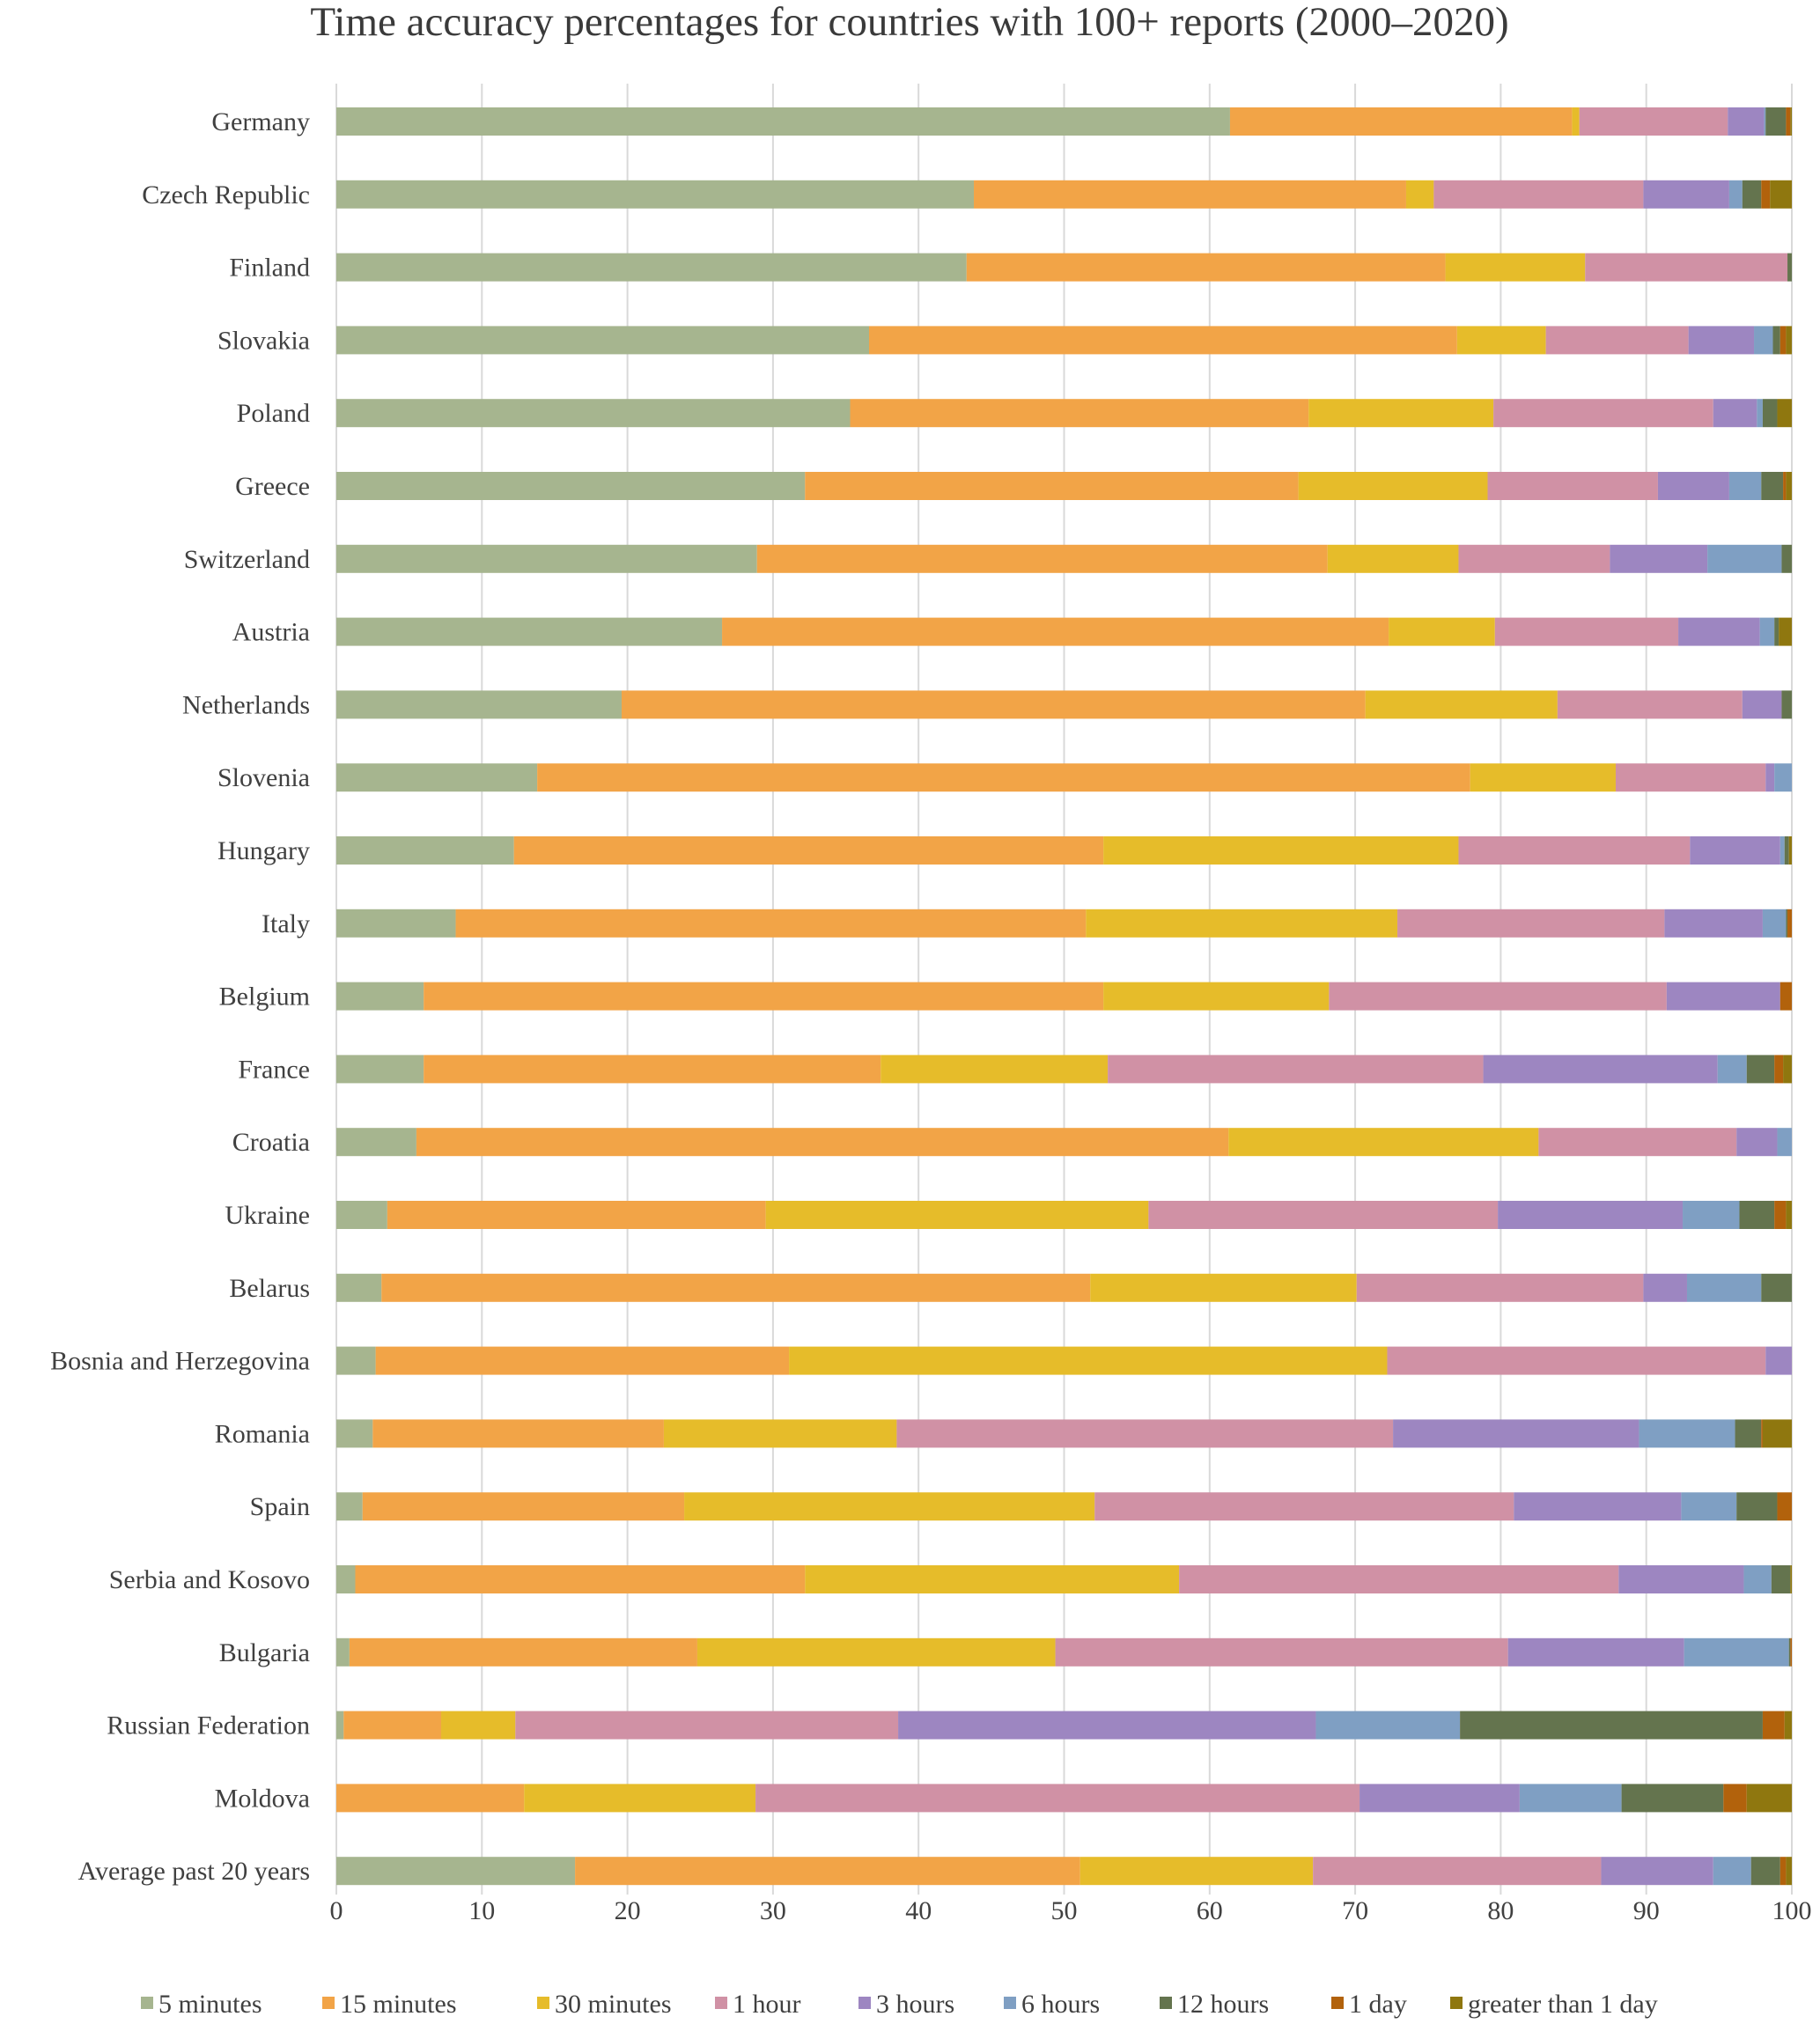 The width and height of the screenshot is (1820, 2031). Describe the element at coordinates (194, 1871) in the screenshot. I see `category-label: Average past 20 years` at that location.